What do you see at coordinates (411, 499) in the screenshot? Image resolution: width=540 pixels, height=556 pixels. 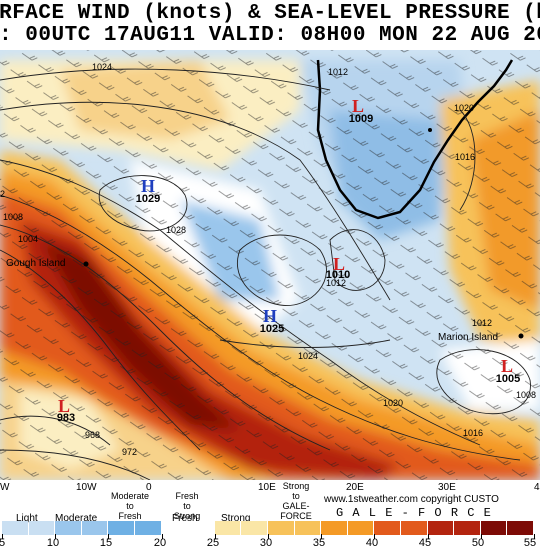 I see `copyright-credit: www.1stweather.com copyright CUSTO` at bounding box center [411, 499].